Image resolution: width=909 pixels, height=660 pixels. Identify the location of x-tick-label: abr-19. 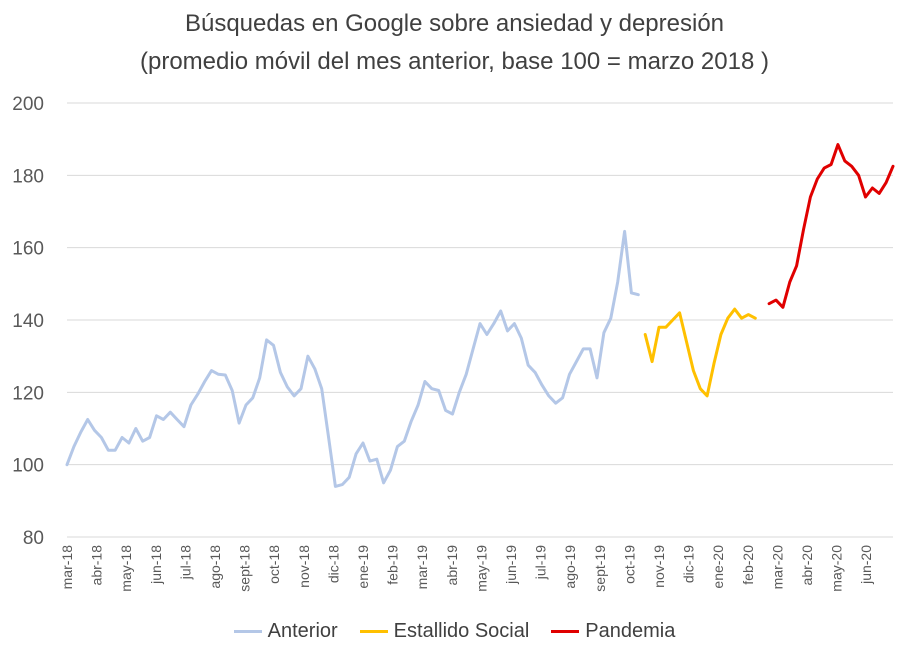
(452, 565).